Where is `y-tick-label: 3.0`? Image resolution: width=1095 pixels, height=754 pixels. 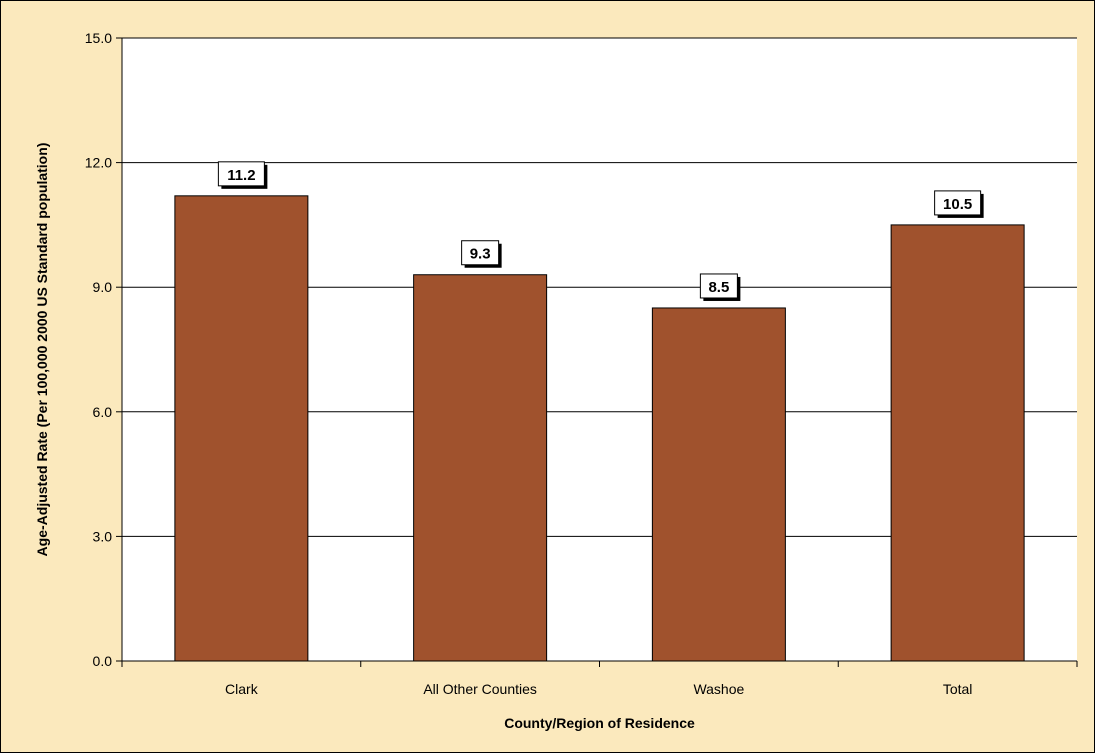 y-tick-label: 3.0 is located at coordinates (103, 536).